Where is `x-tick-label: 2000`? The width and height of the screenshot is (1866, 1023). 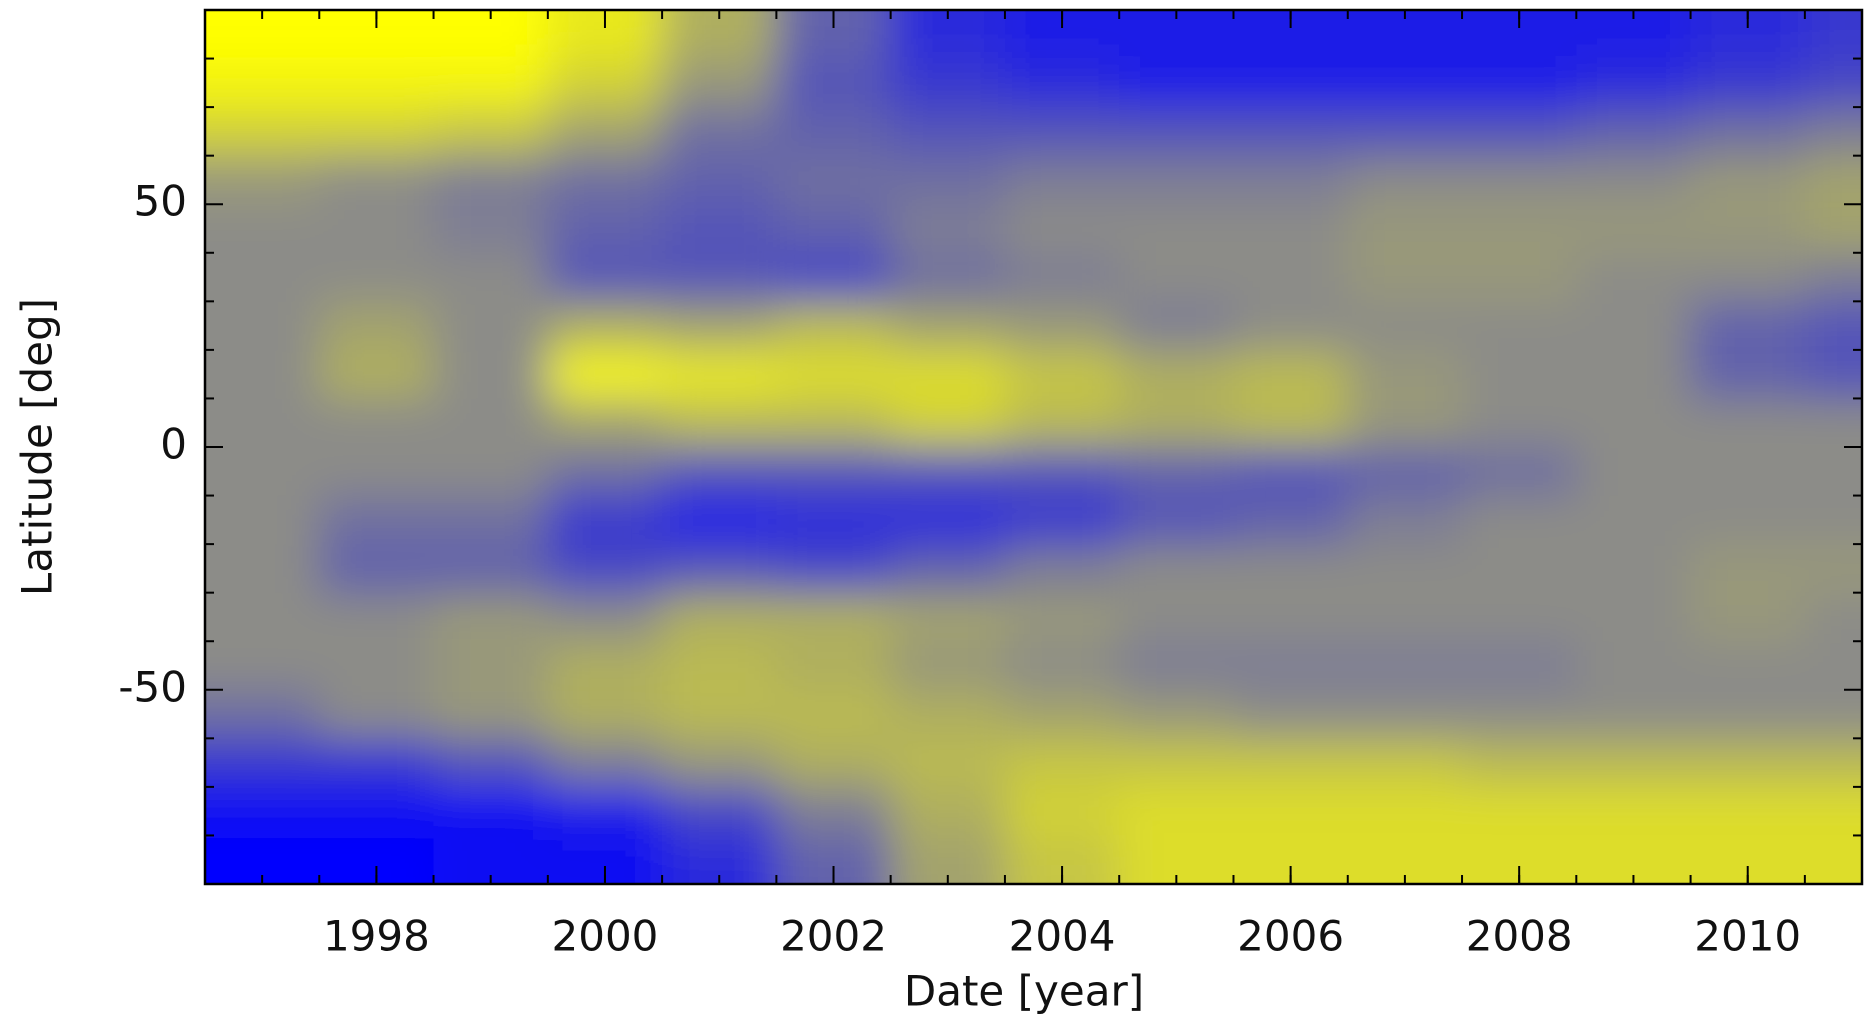 x-tick-label: 2000 is located at coordinates (605, 936).